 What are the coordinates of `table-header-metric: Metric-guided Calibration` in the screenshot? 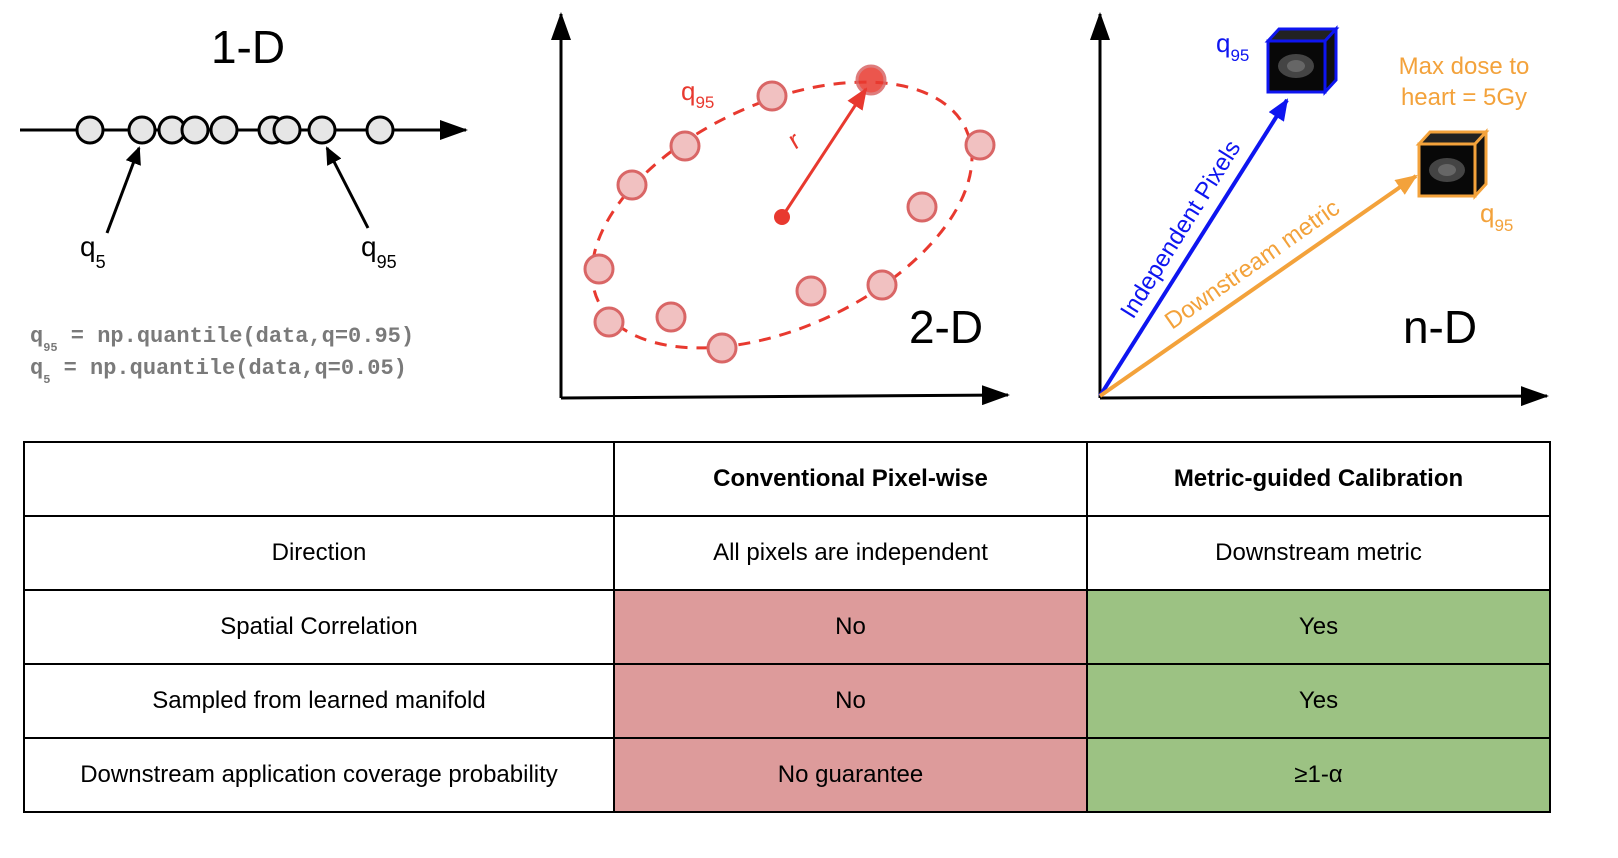 It's located at (1318, 479).